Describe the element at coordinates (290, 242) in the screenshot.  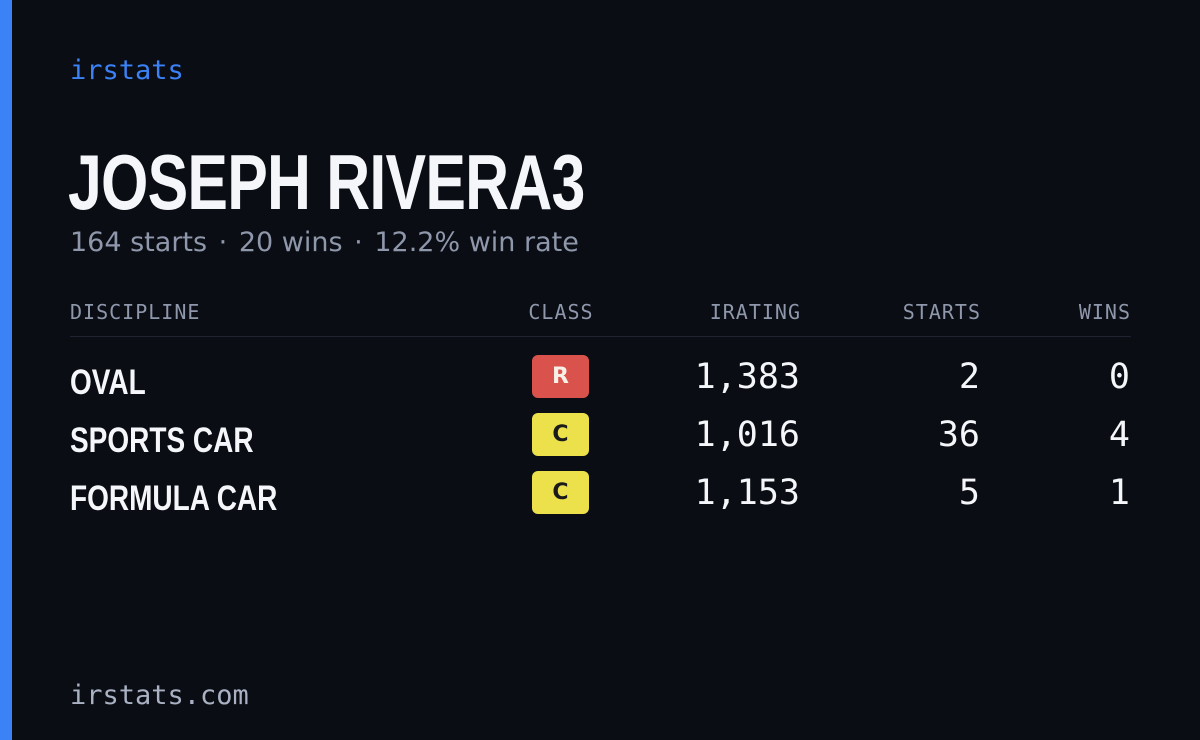
I see `wins-summary: 20 wins` at that location.